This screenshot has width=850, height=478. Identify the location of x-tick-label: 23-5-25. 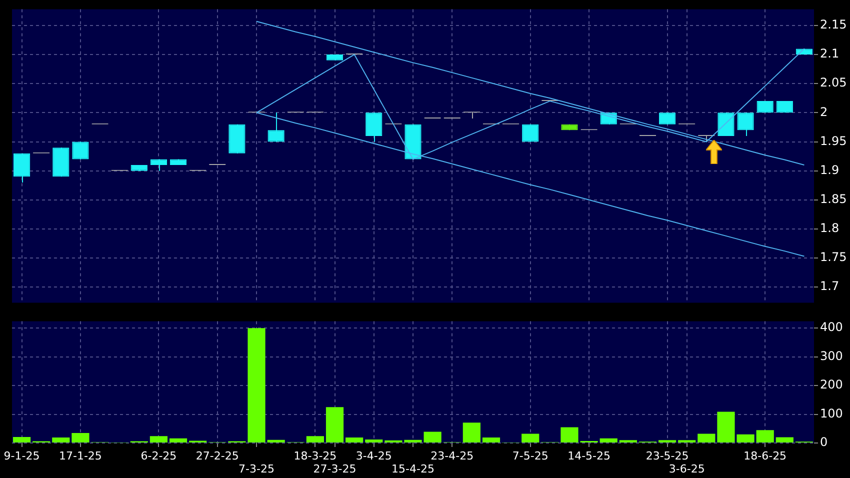
(667, 455).